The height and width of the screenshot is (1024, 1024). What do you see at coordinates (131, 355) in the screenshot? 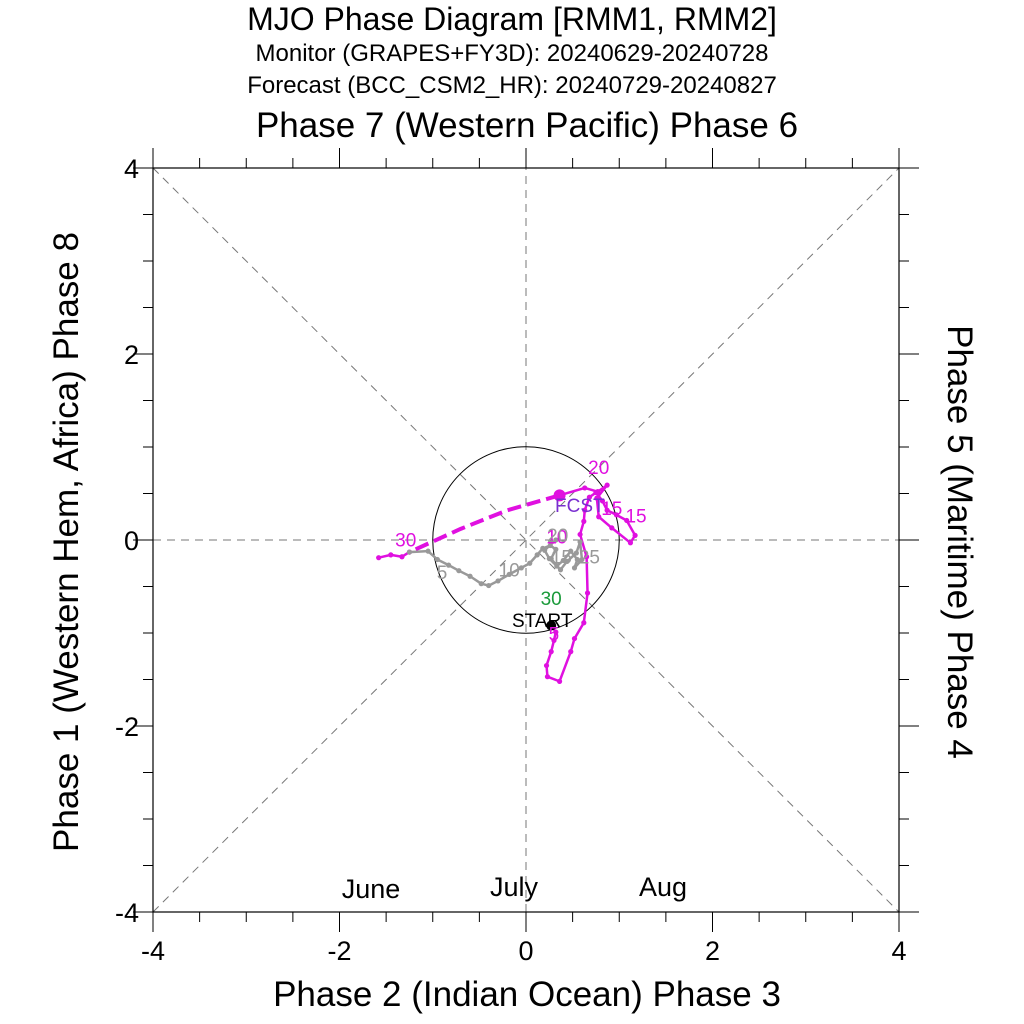
I see `y-tick-label: 2` at bounding box center [131, 355].